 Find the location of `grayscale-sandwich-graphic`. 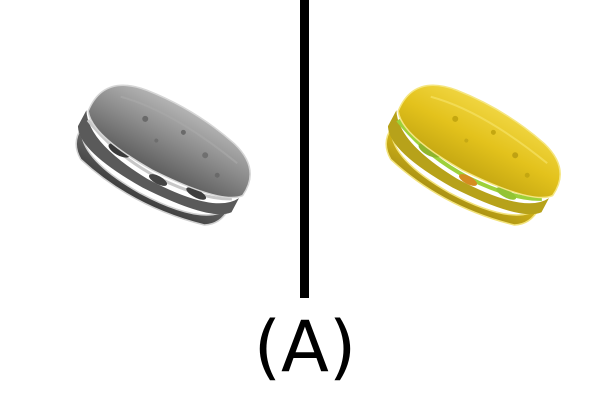

grayscale-sandwich-graphic is located at coordinates (163, 155).